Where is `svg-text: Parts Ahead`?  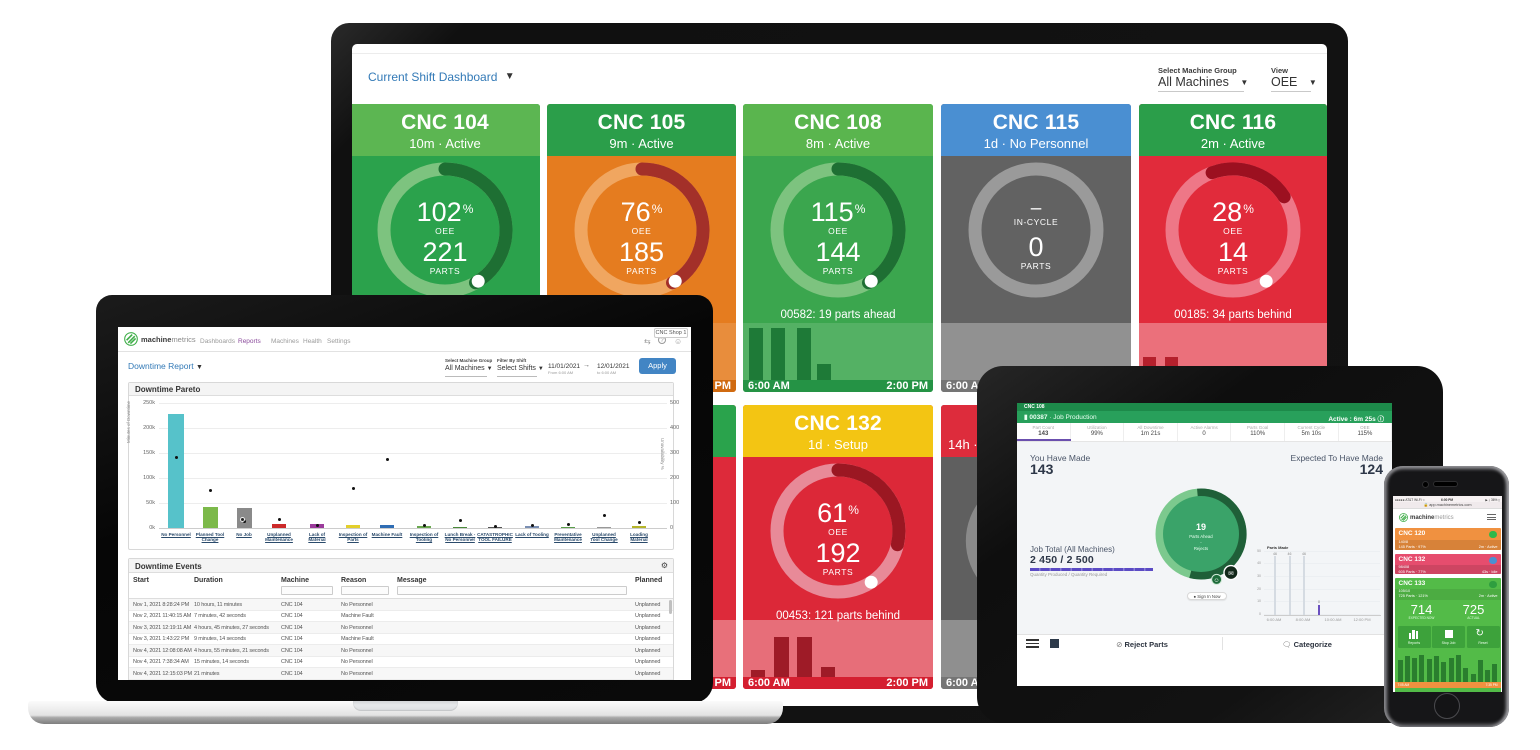 svg-text: Parts Ahead is located at coordinates (1201, 536).